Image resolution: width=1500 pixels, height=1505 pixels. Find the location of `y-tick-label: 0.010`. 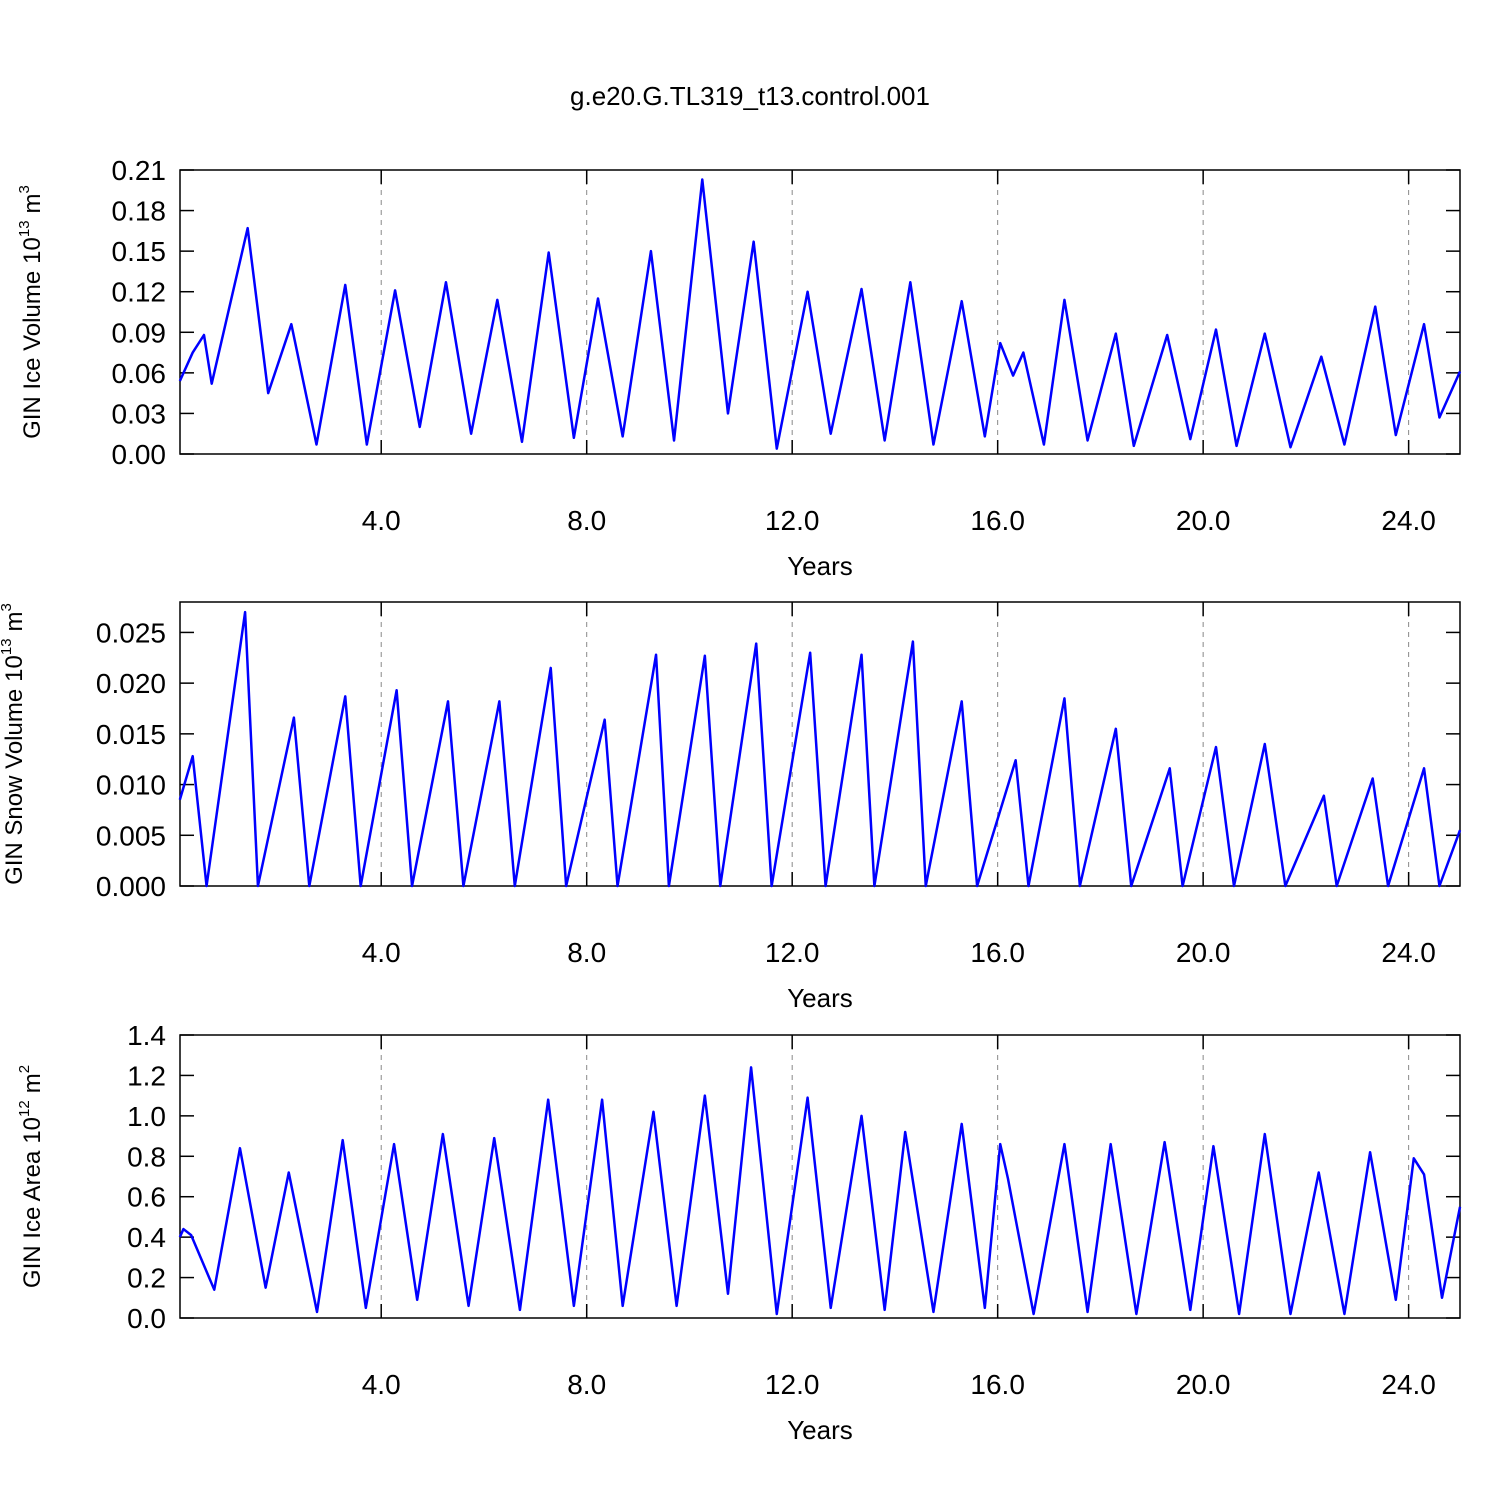

y-tick-label: 0.010 is located at coordinates (131, 785).